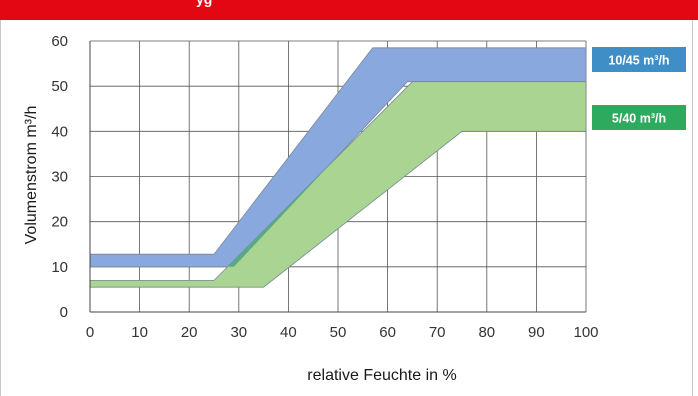 Image resolution: width=698 pixels, height=396 pixels. Describe the element at coordinates (279, 215) in the screenshot. I see `band-overlap` at that location.